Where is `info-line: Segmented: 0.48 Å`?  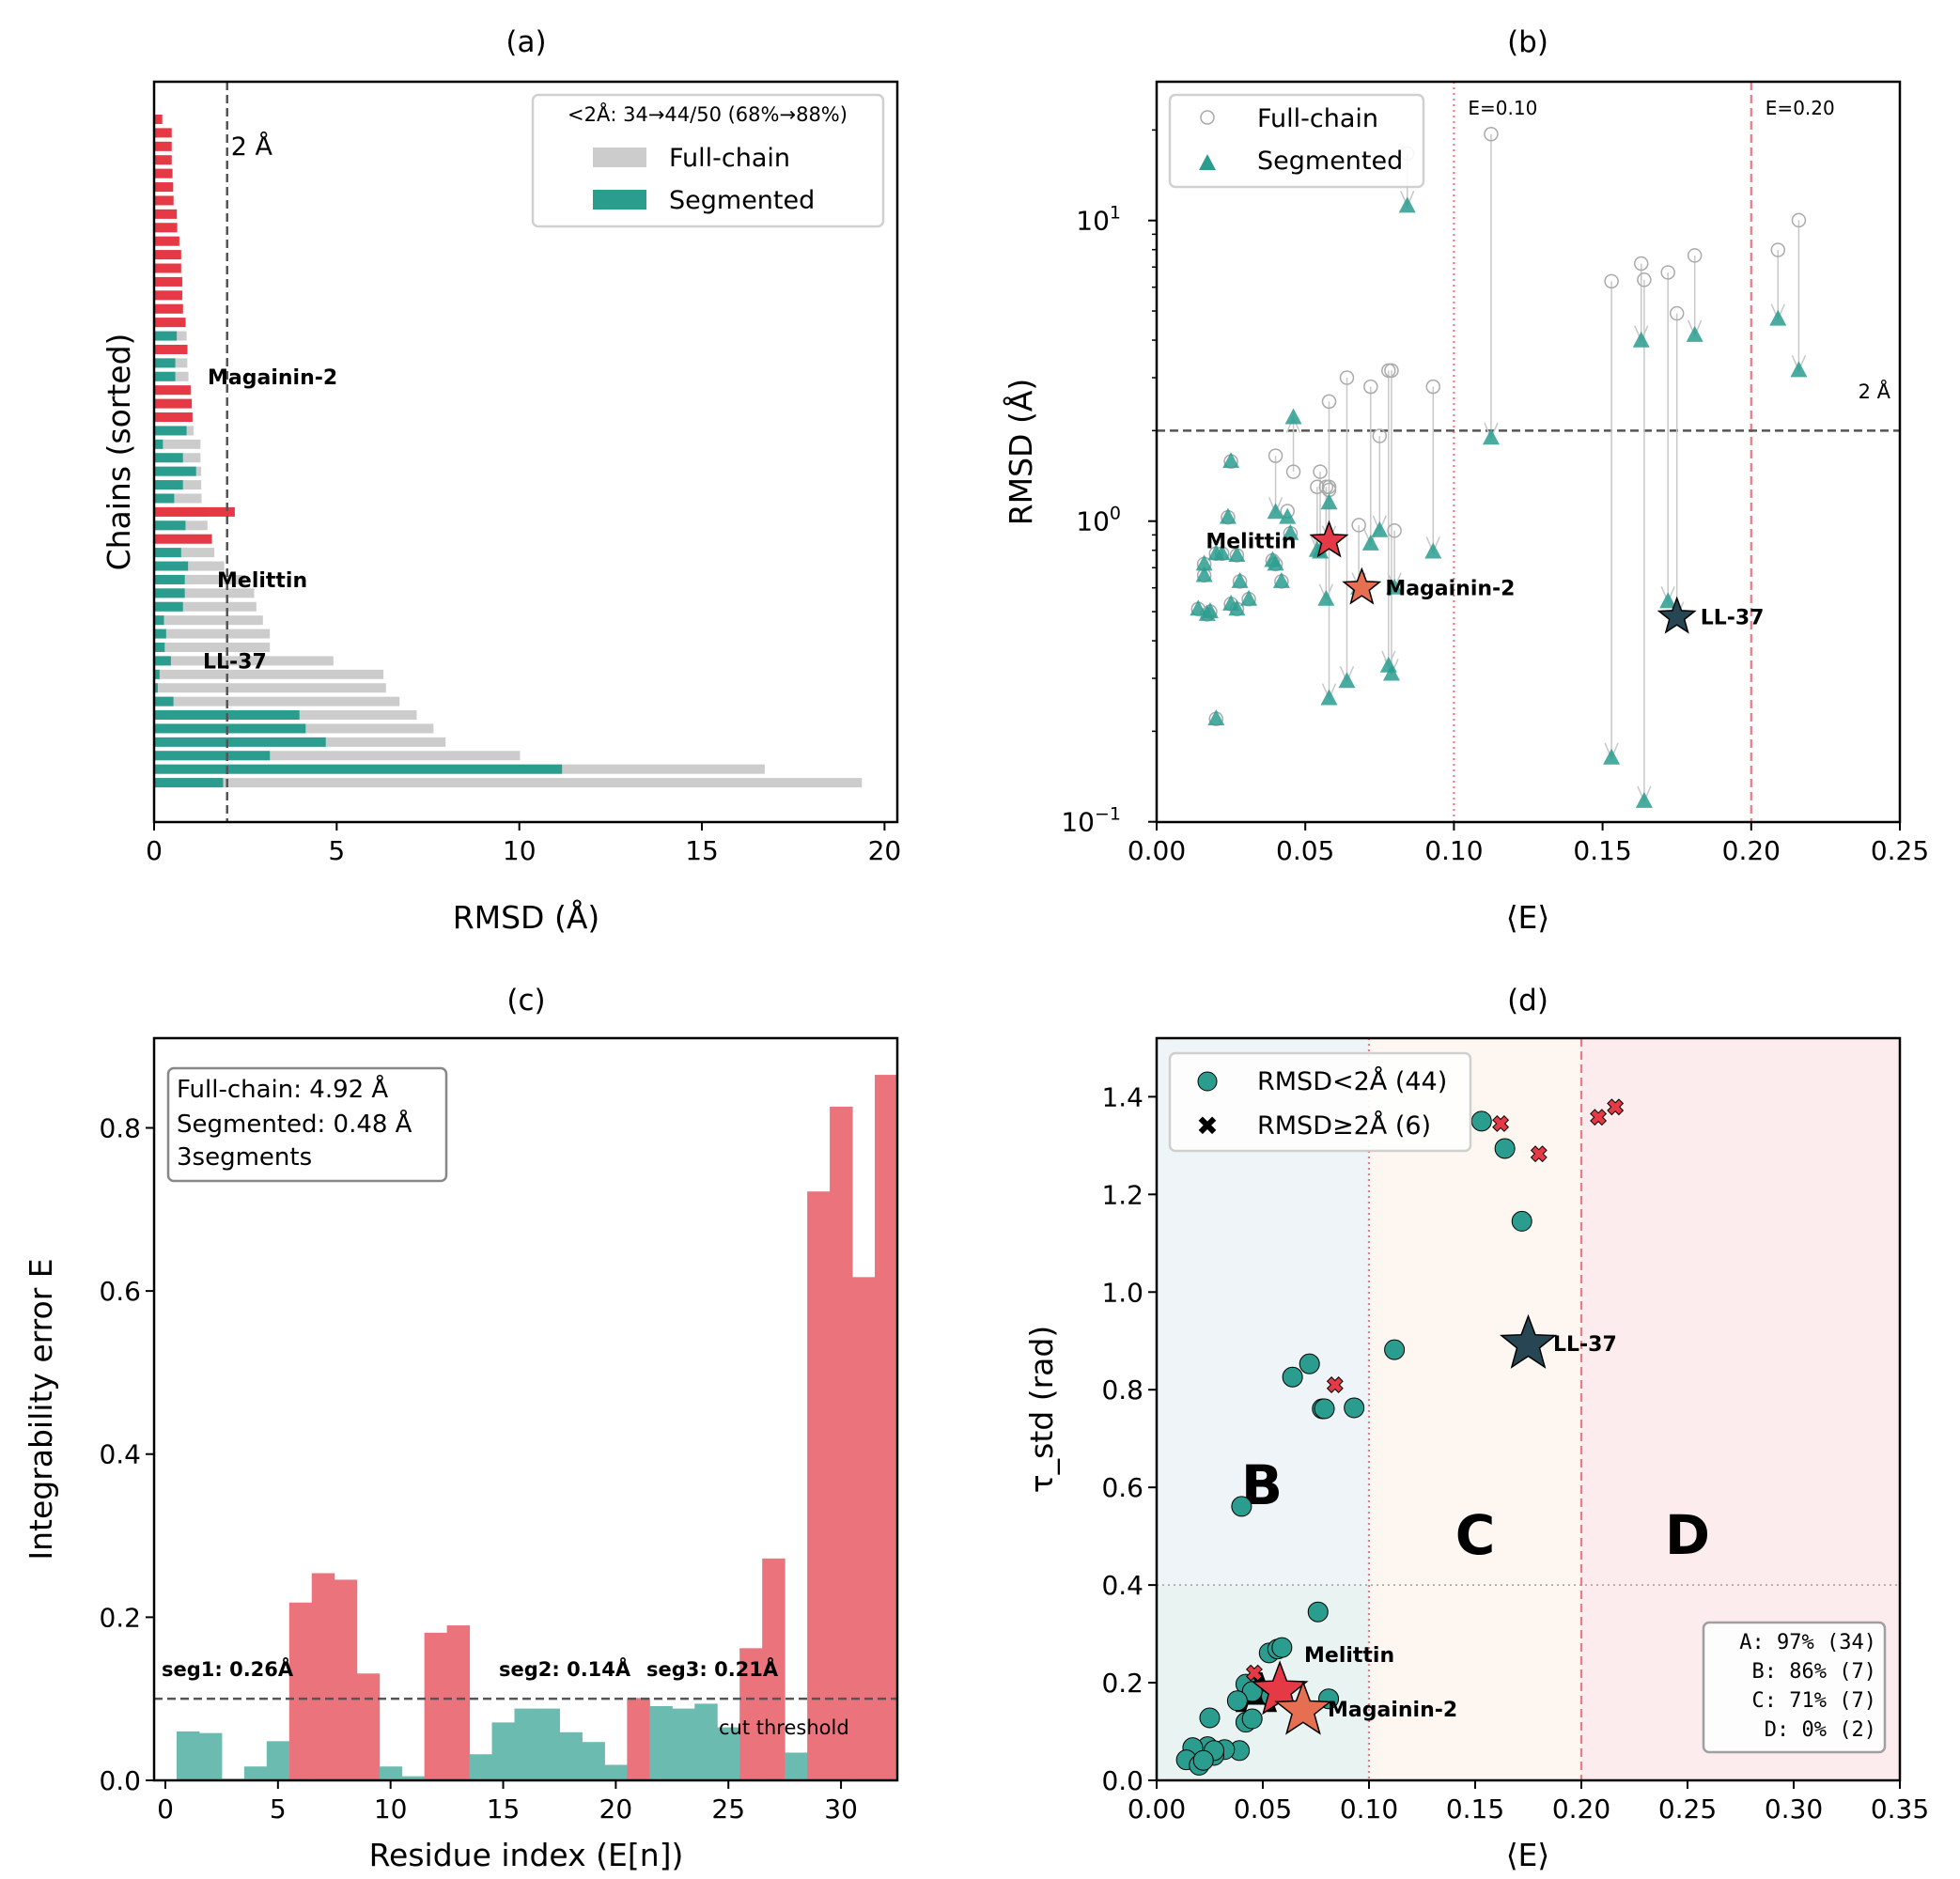
info-line: Segmented: 0.48 Å is located at coordinates (294, 1124).